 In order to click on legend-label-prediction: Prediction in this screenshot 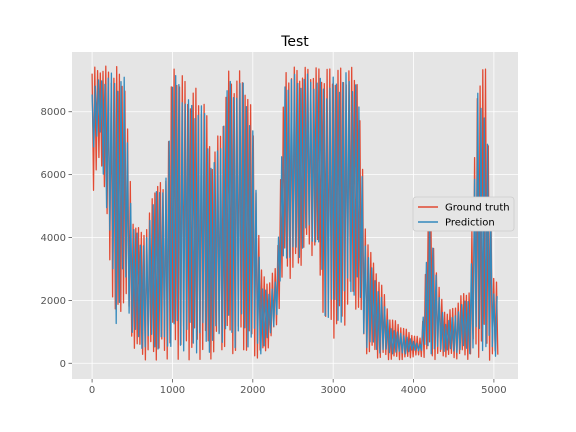, I will do `click(470, 223)`.